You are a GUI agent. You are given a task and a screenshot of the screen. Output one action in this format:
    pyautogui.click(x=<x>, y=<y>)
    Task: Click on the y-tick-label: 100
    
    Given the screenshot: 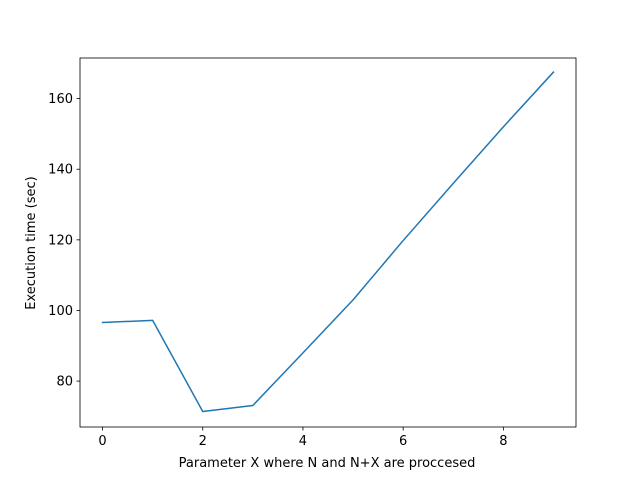 What is the action you would take?
    pyautogui.click(x=60, y=311)
    